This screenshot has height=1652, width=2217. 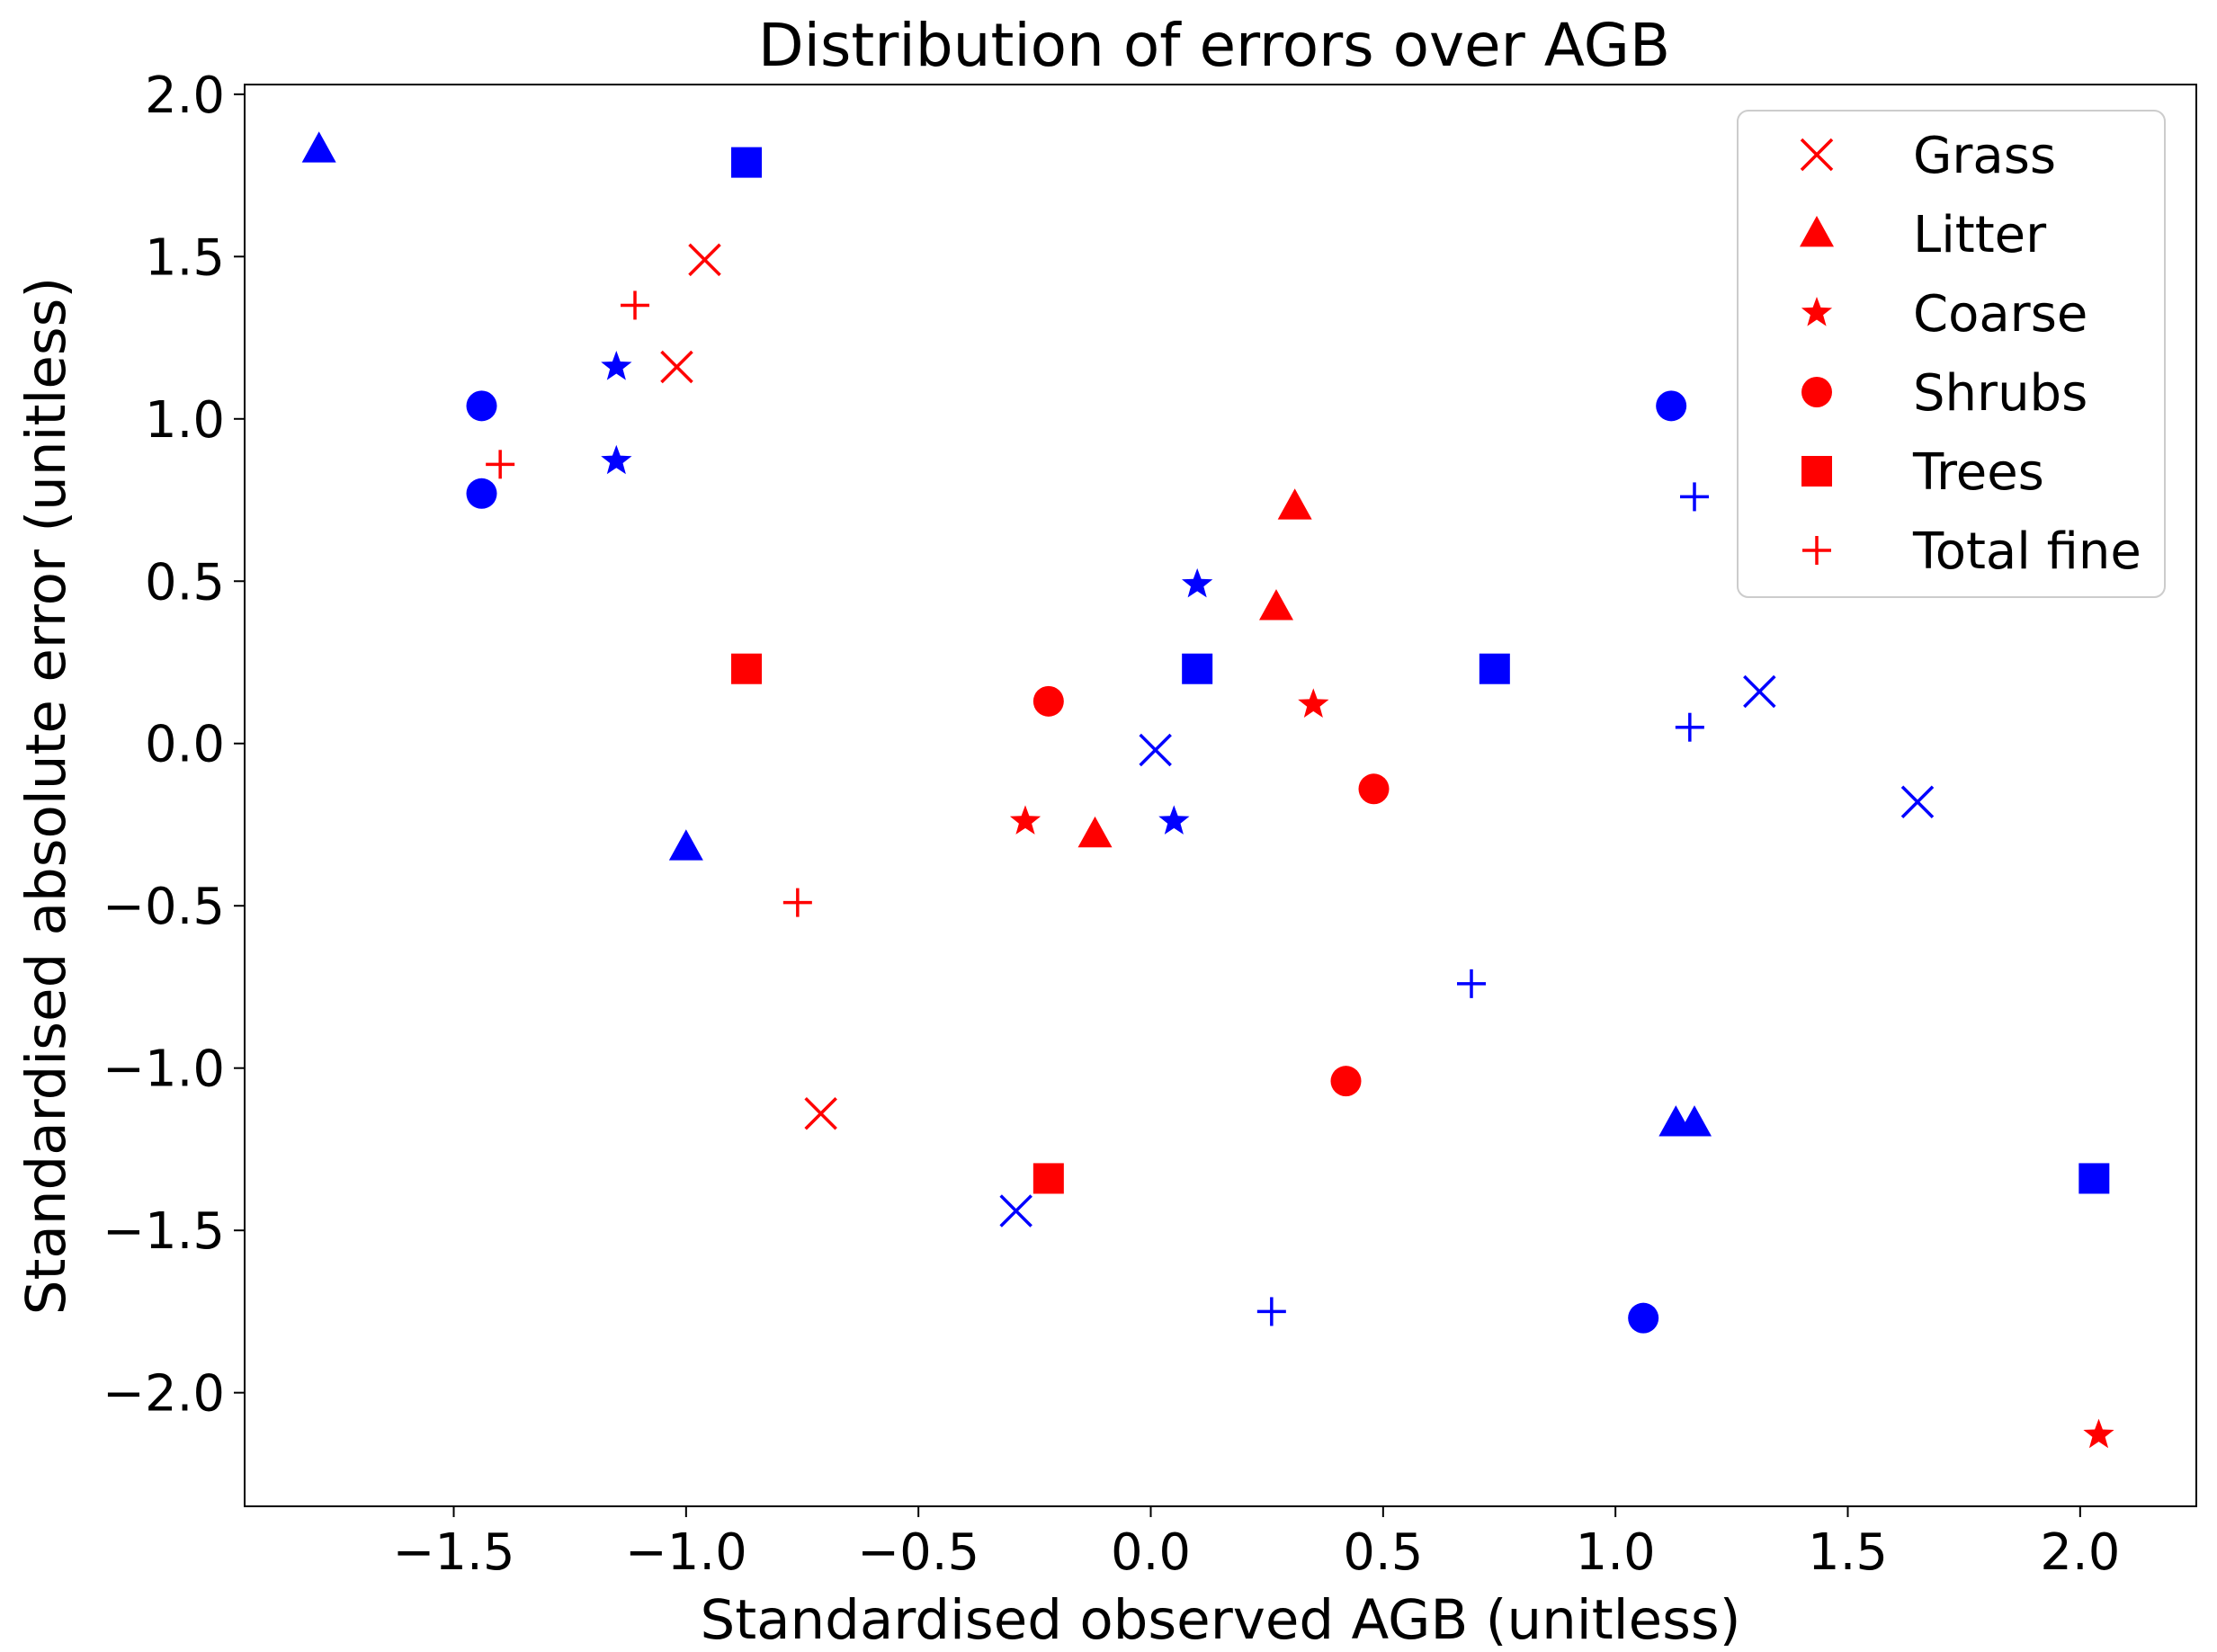 I want to click on x-axis: −1.5 −1.0 −0.5 0.0 0.5 1.0 1.5 2.0, so click(x=1256, y=1544).